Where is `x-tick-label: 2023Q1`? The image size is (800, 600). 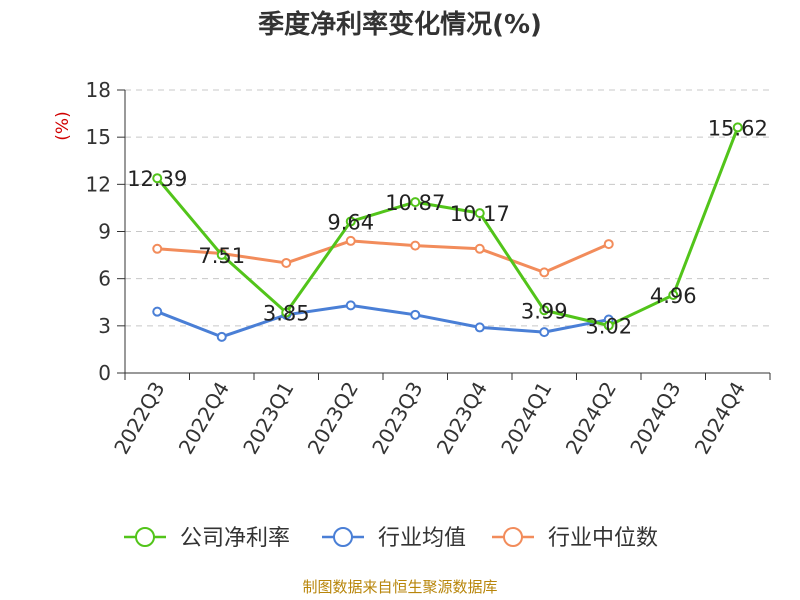
x-tick-label: 2023Q1 is located at coordinates (268, 418).